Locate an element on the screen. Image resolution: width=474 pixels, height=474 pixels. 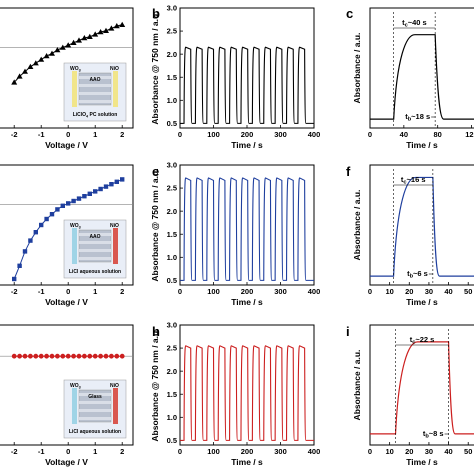
wo3-electrode is located at coordinates (74, 246).